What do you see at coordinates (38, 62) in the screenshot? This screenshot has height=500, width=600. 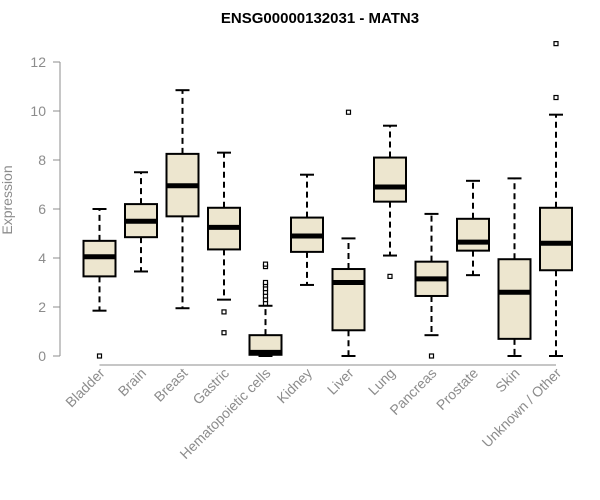 I see `y-tick-label: 12` at bounding box center [38, 62].